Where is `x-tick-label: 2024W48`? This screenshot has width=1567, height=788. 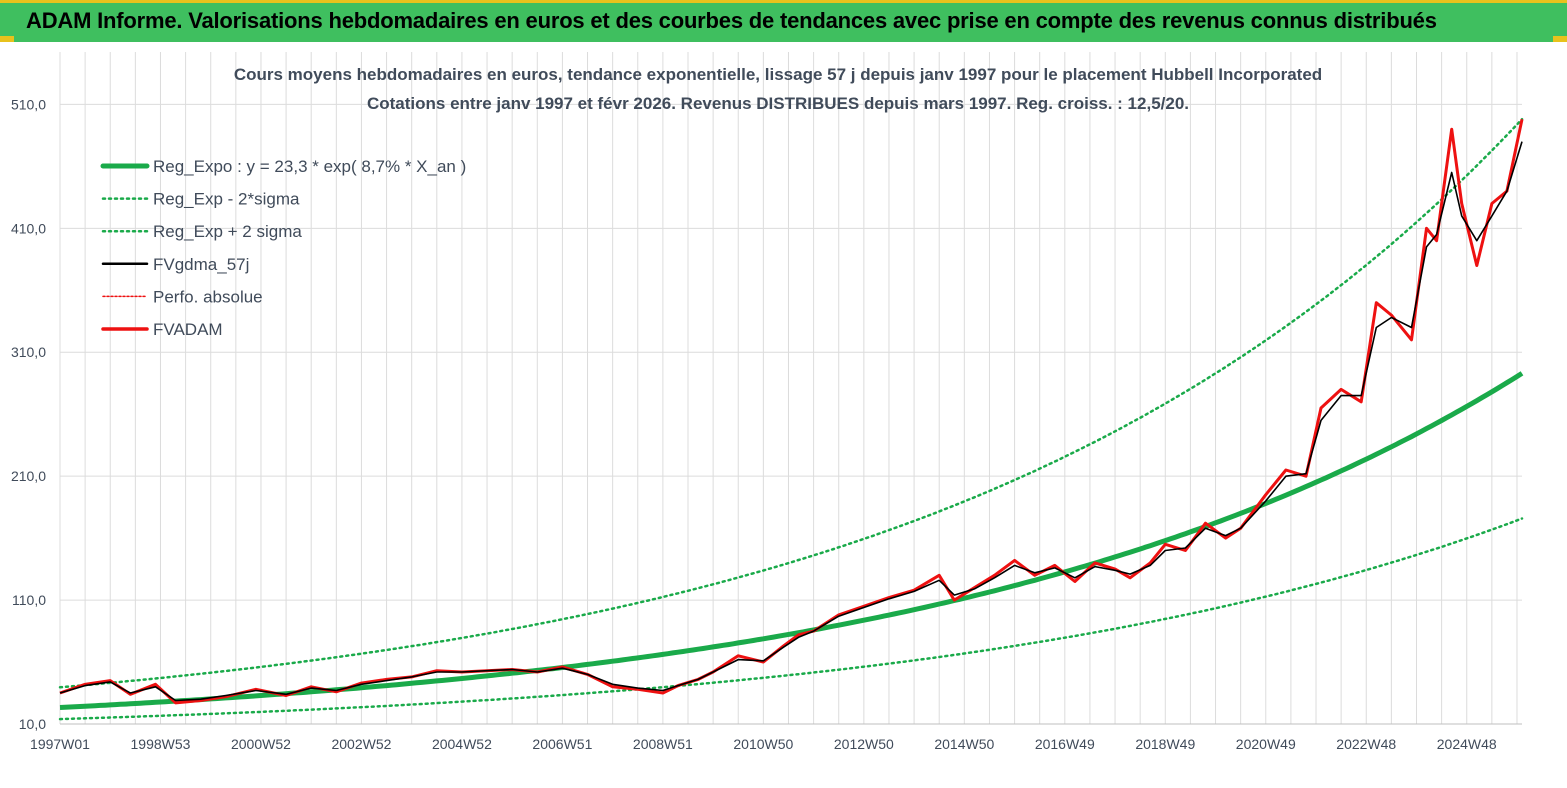 x-tick-label: 2024W48 is located at coordinates (1467, 744).